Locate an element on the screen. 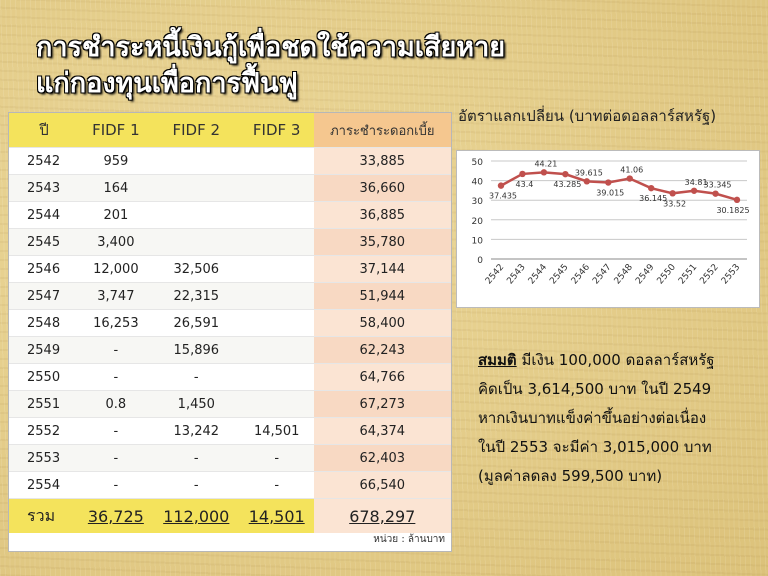 This screenshot has width=768, height=576. table-row: 2547 3,747 22,315 51,944 is located at coordinates (230, 296).